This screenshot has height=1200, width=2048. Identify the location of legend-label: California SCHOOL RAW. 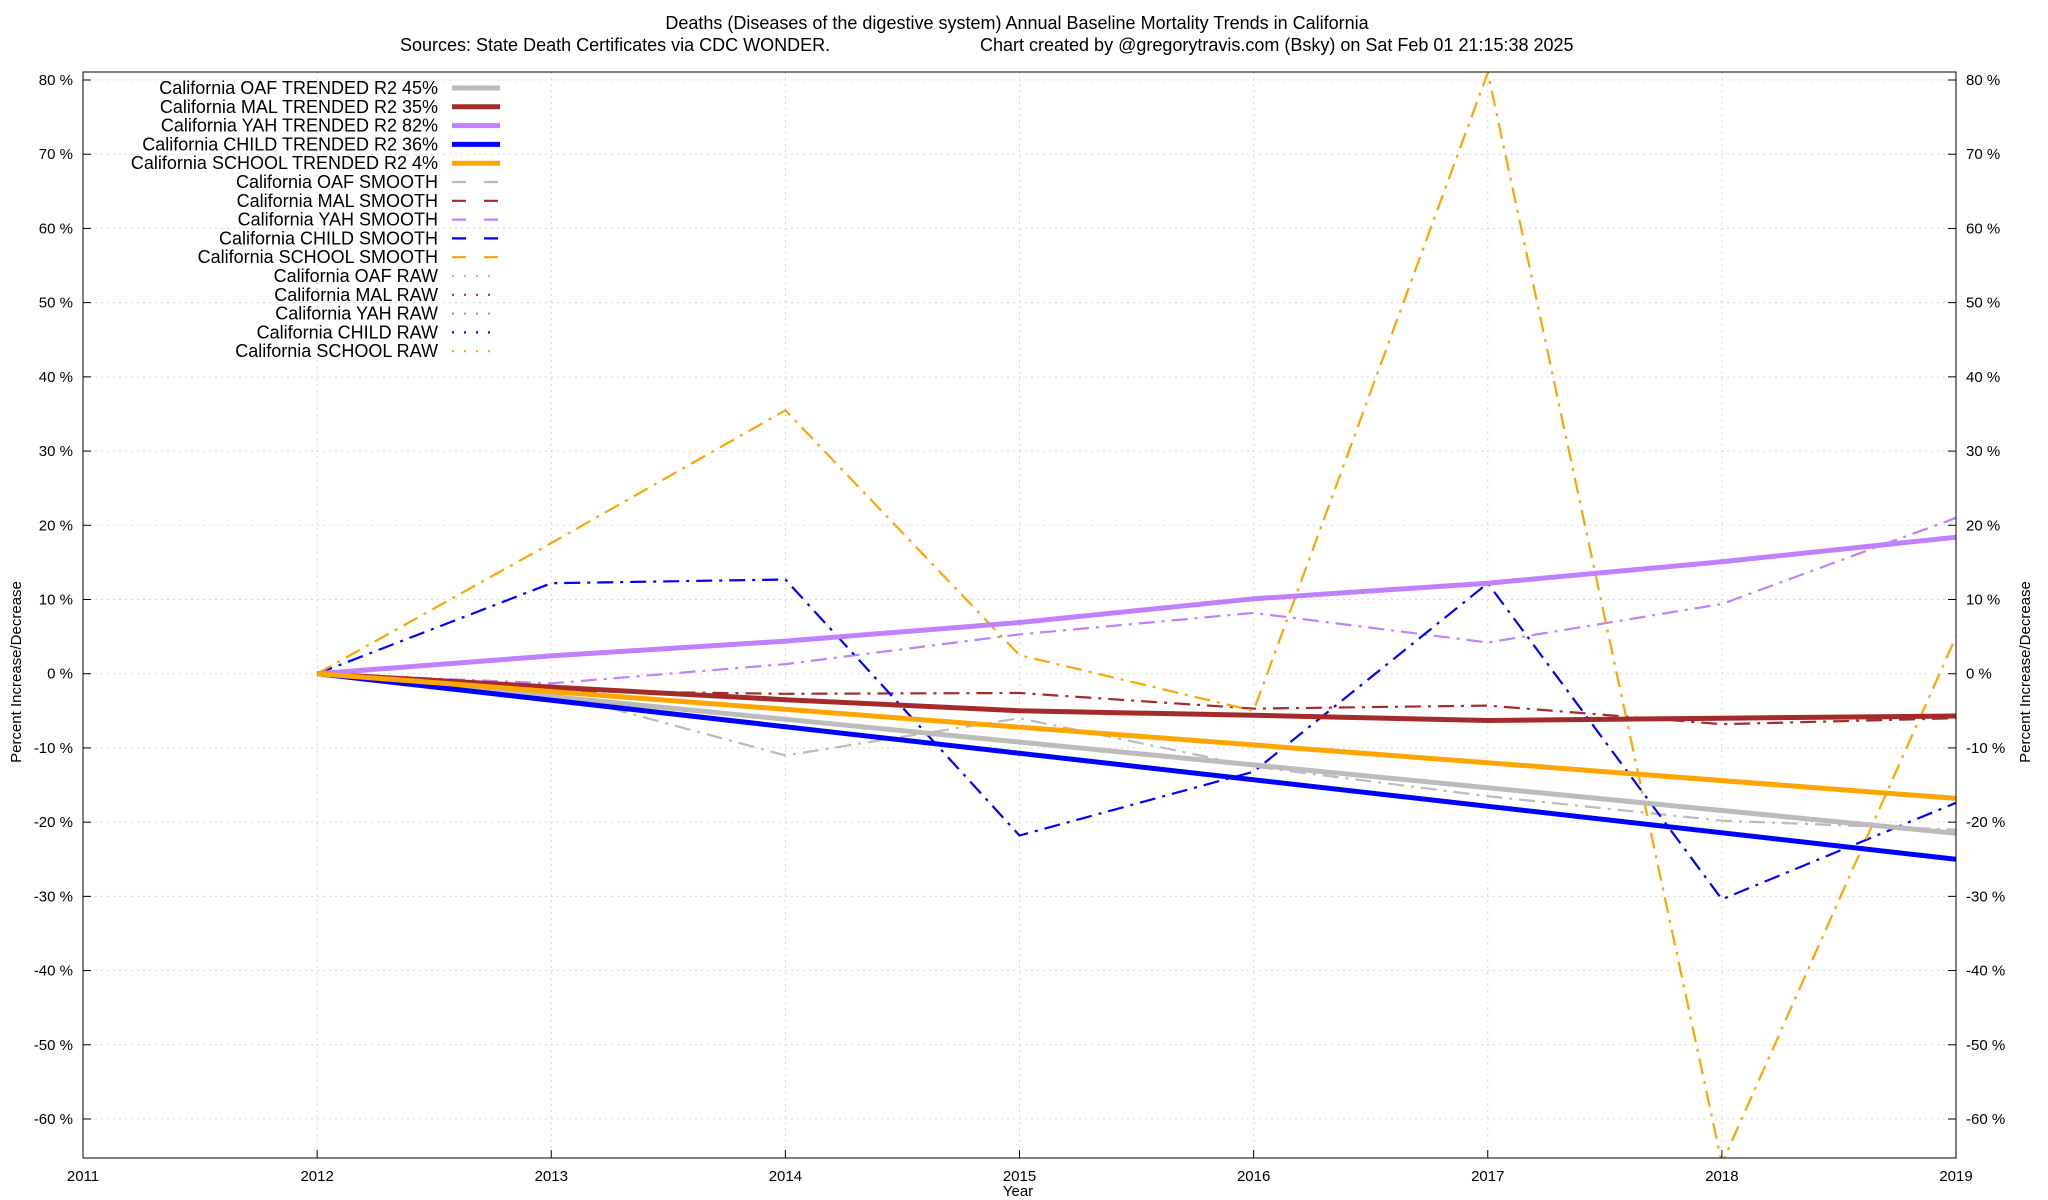
(336, 351).